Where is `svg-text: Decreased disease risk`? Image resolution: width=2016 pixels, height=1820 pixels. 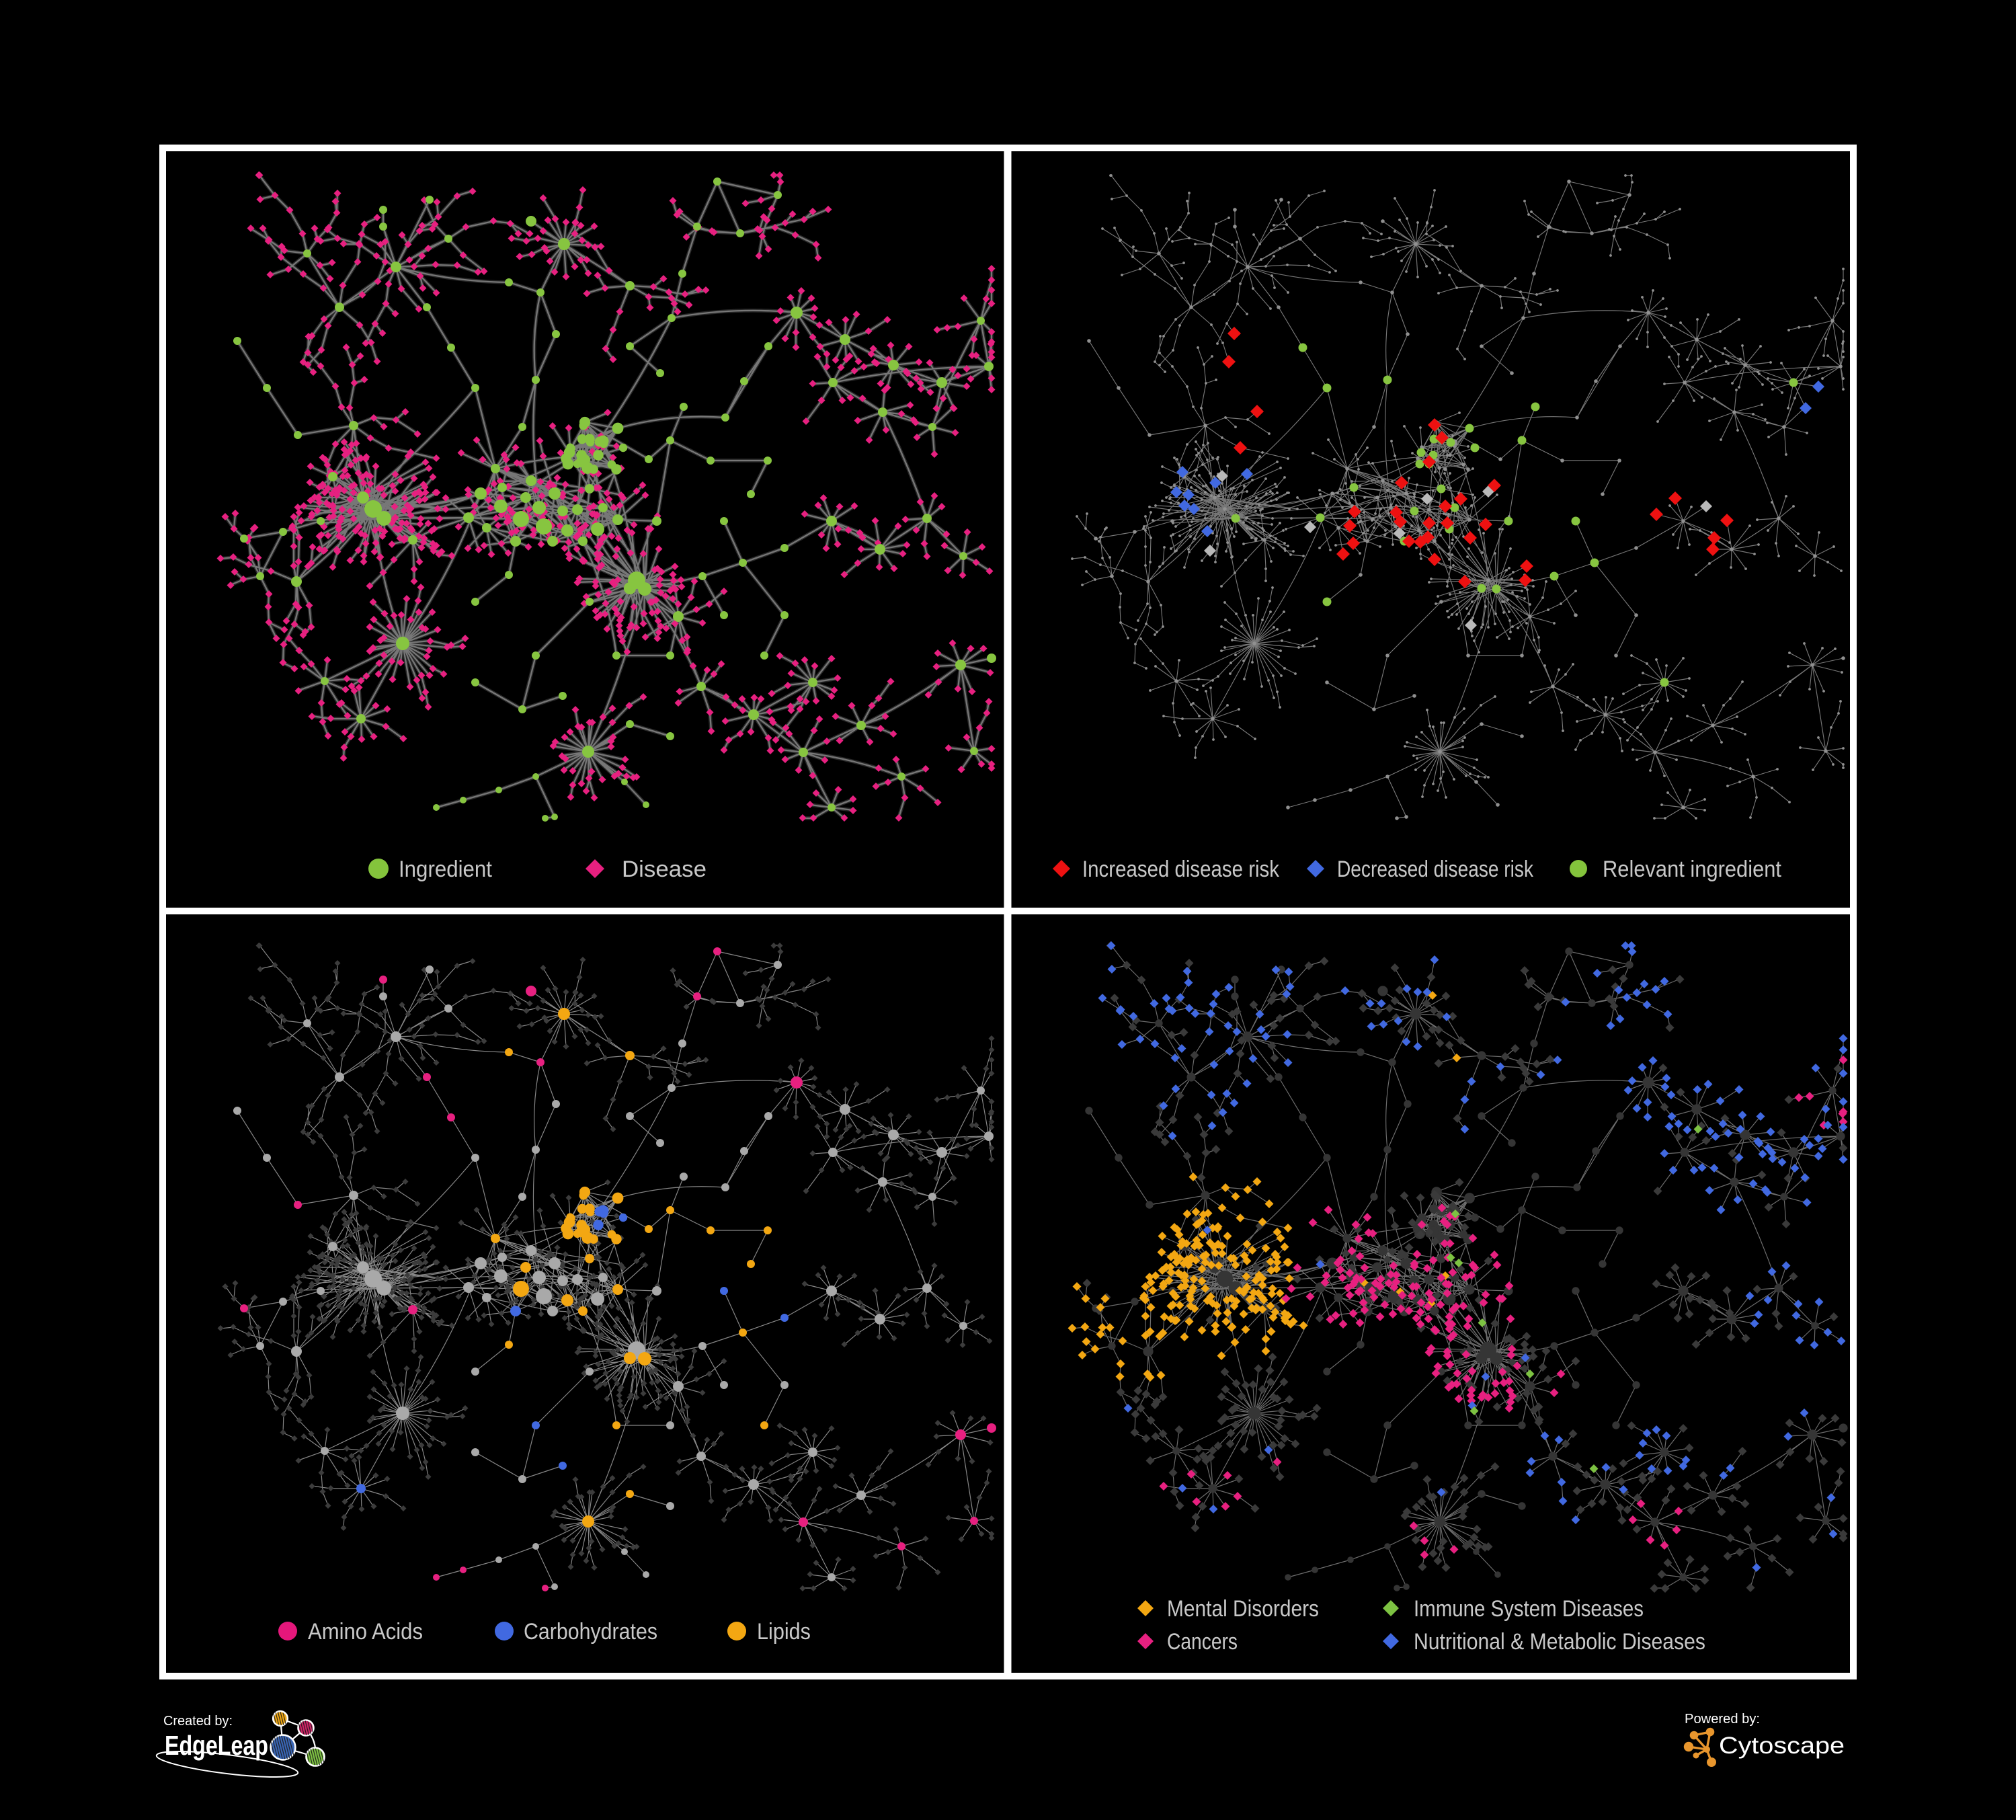 svg-text: Decreased disease risk is located at coordinates (1435, 869).